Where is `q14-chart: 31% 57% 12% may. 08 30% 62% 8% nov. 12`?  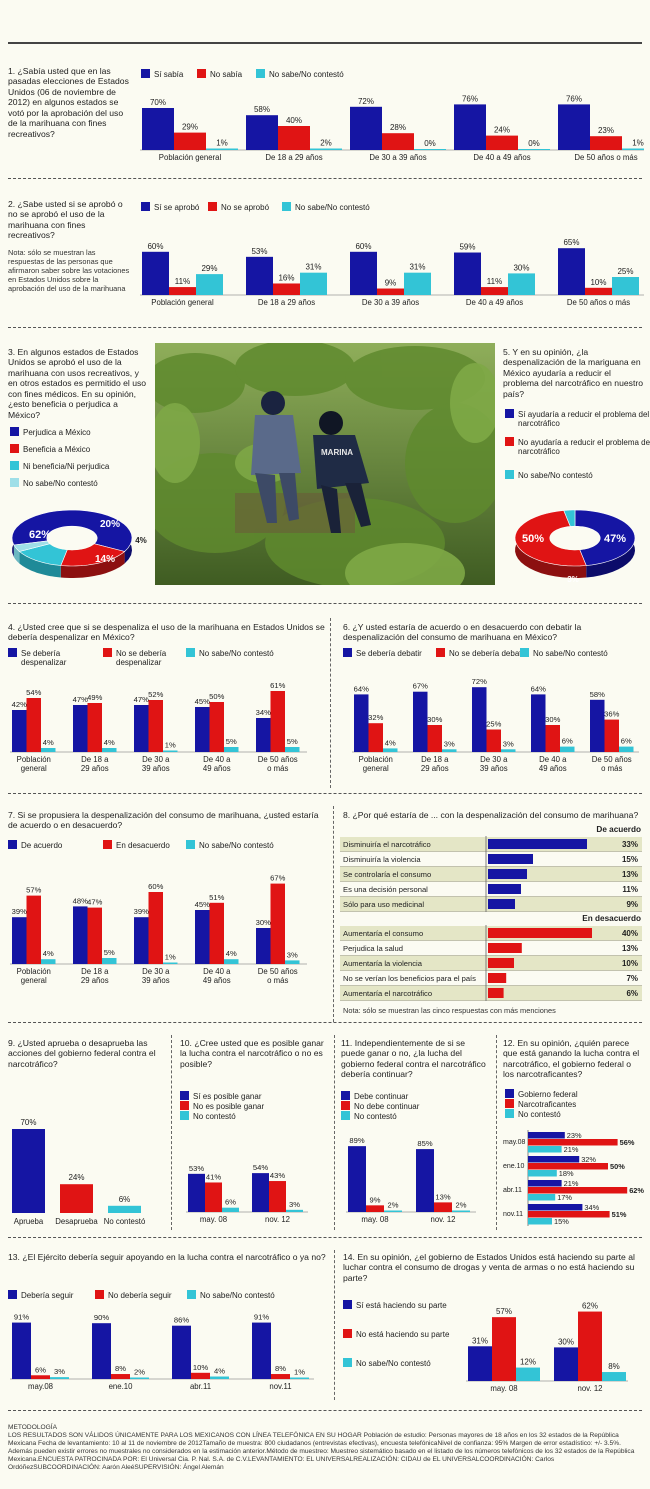
q14-chart: 31% 57% 12% may. 08 30% 62% 8% nov. 12 is located at coordinates (547, 1347).